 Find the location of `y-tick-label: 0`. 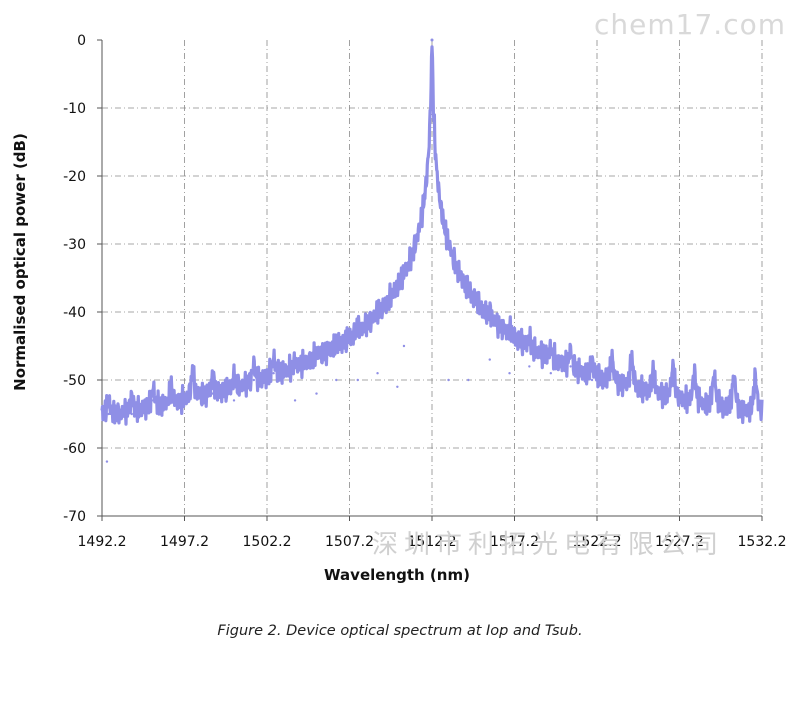

y-tick-label: 0 is located at coordinates (81, 41).